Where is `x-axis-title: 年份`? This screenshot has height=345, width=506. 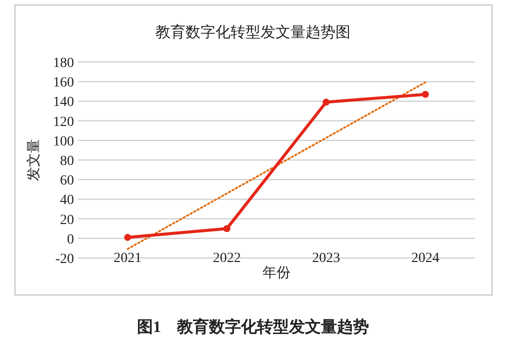 x-axis-title: 年份 is located at coordinates (276, 273).